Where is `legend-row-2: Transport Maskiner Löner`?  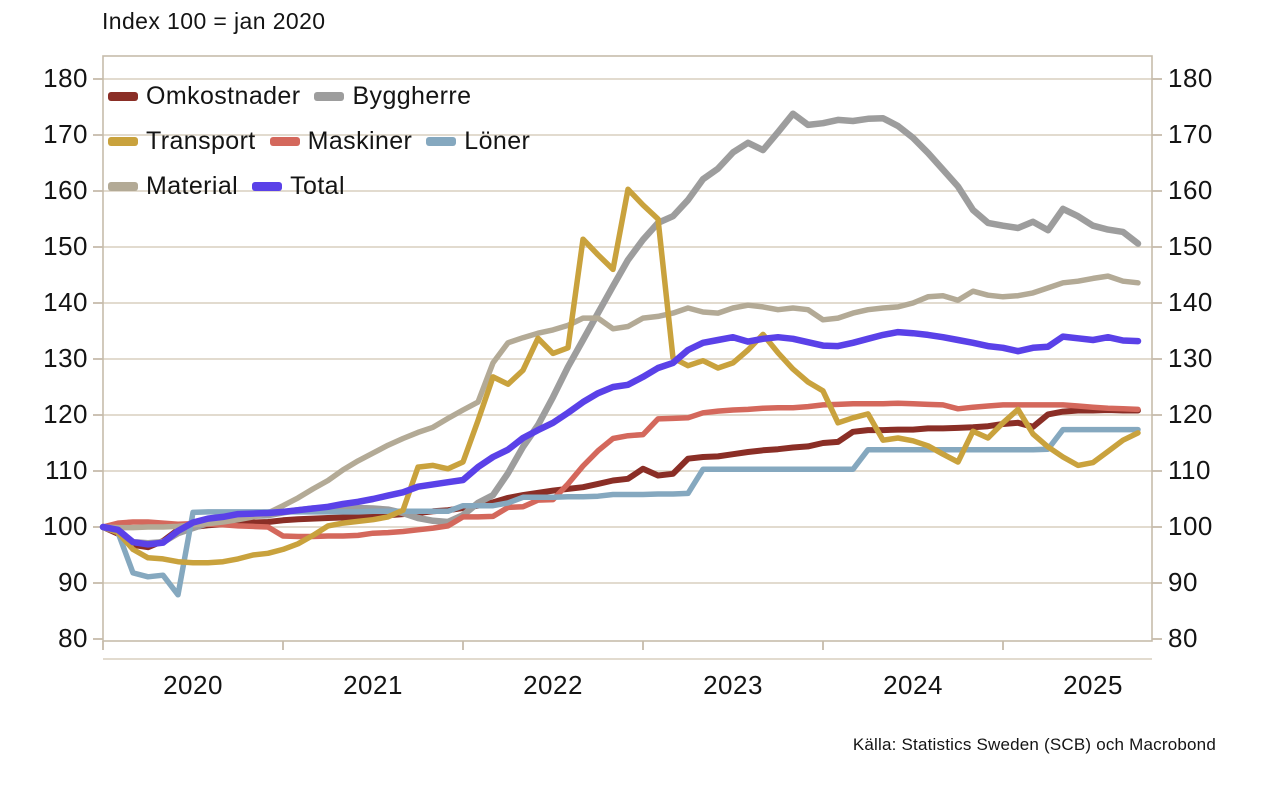 legend-row-2: Transport Maskiner Löner is located at coordinates (326, 141).